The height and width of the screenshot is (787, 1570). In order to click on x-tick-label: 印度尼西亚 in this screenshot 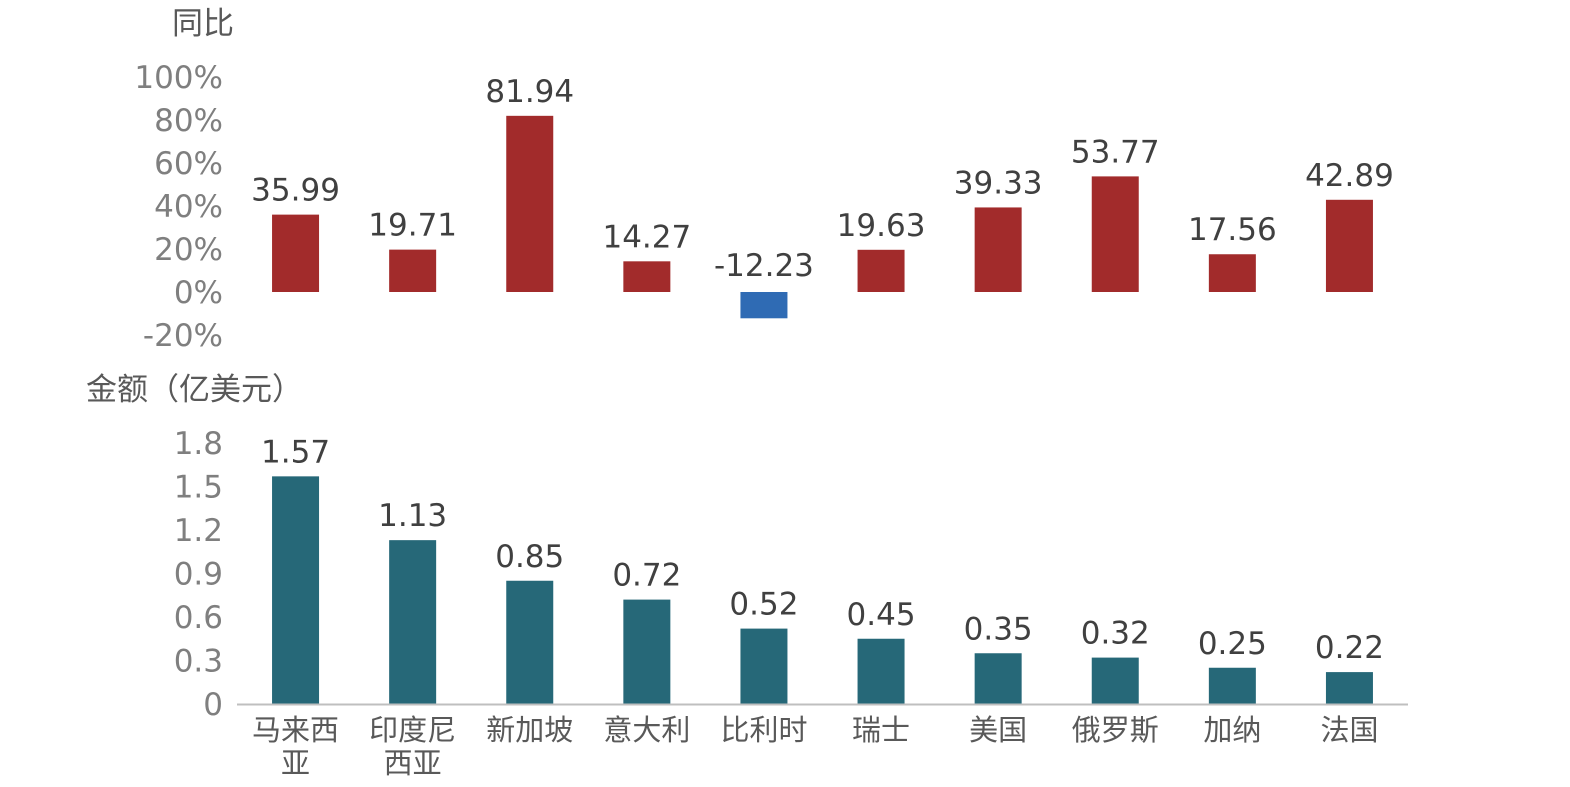, I will do `click(412, 746)`.